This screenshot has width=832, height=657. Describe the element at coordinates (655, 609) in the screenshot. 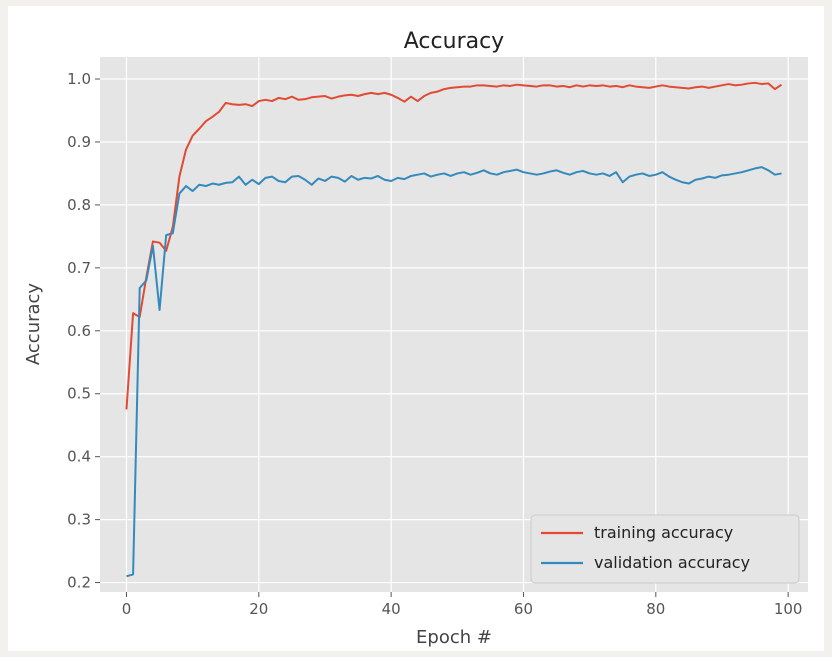

I see `x-tick-label: 80` at that location.